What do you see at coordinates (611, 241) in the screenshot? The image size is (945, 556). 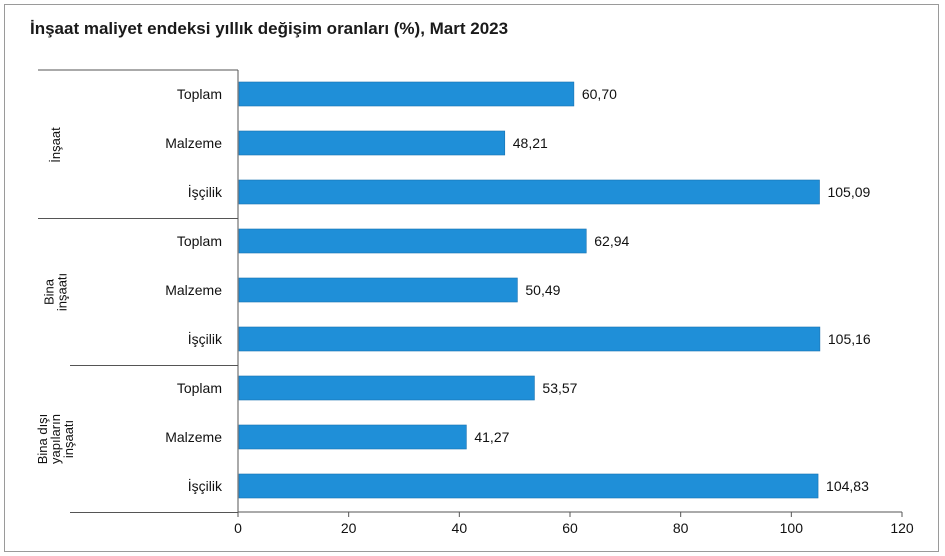 I see `data-label: 62,94` at bounding box center [611, 241].